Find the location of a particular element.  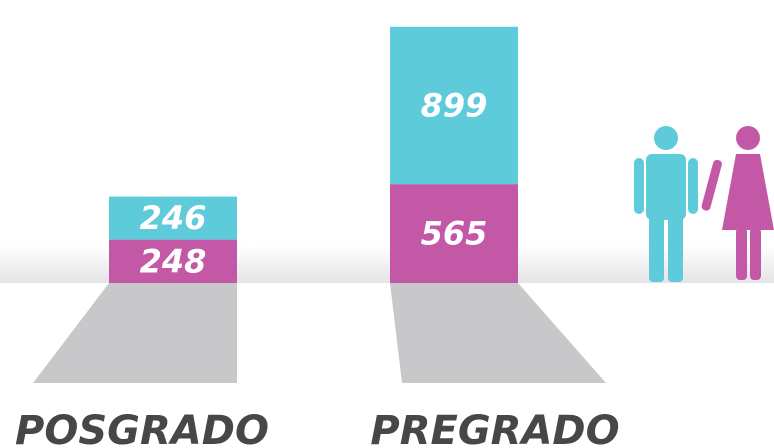

male-icon is located at coordinates (666, 204).